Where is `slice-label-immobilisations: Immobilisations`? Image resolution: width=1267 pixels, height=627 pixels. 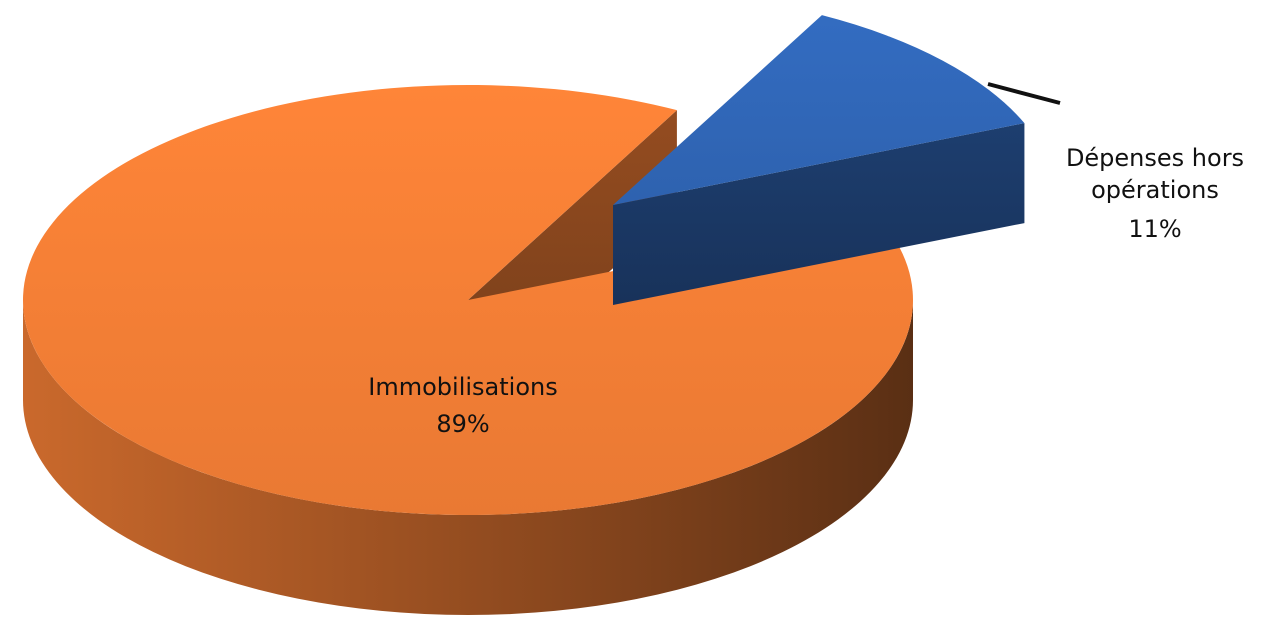 slice-label-immobilisations: Immobilisations is located at coordinates (462, 387).